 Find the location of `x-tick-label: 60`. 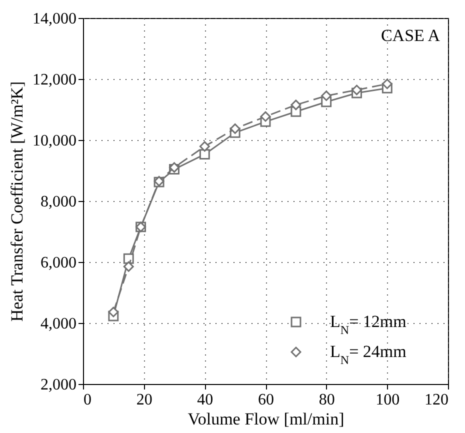

x-tick-label: 60 is located at coordinates (266, 400).